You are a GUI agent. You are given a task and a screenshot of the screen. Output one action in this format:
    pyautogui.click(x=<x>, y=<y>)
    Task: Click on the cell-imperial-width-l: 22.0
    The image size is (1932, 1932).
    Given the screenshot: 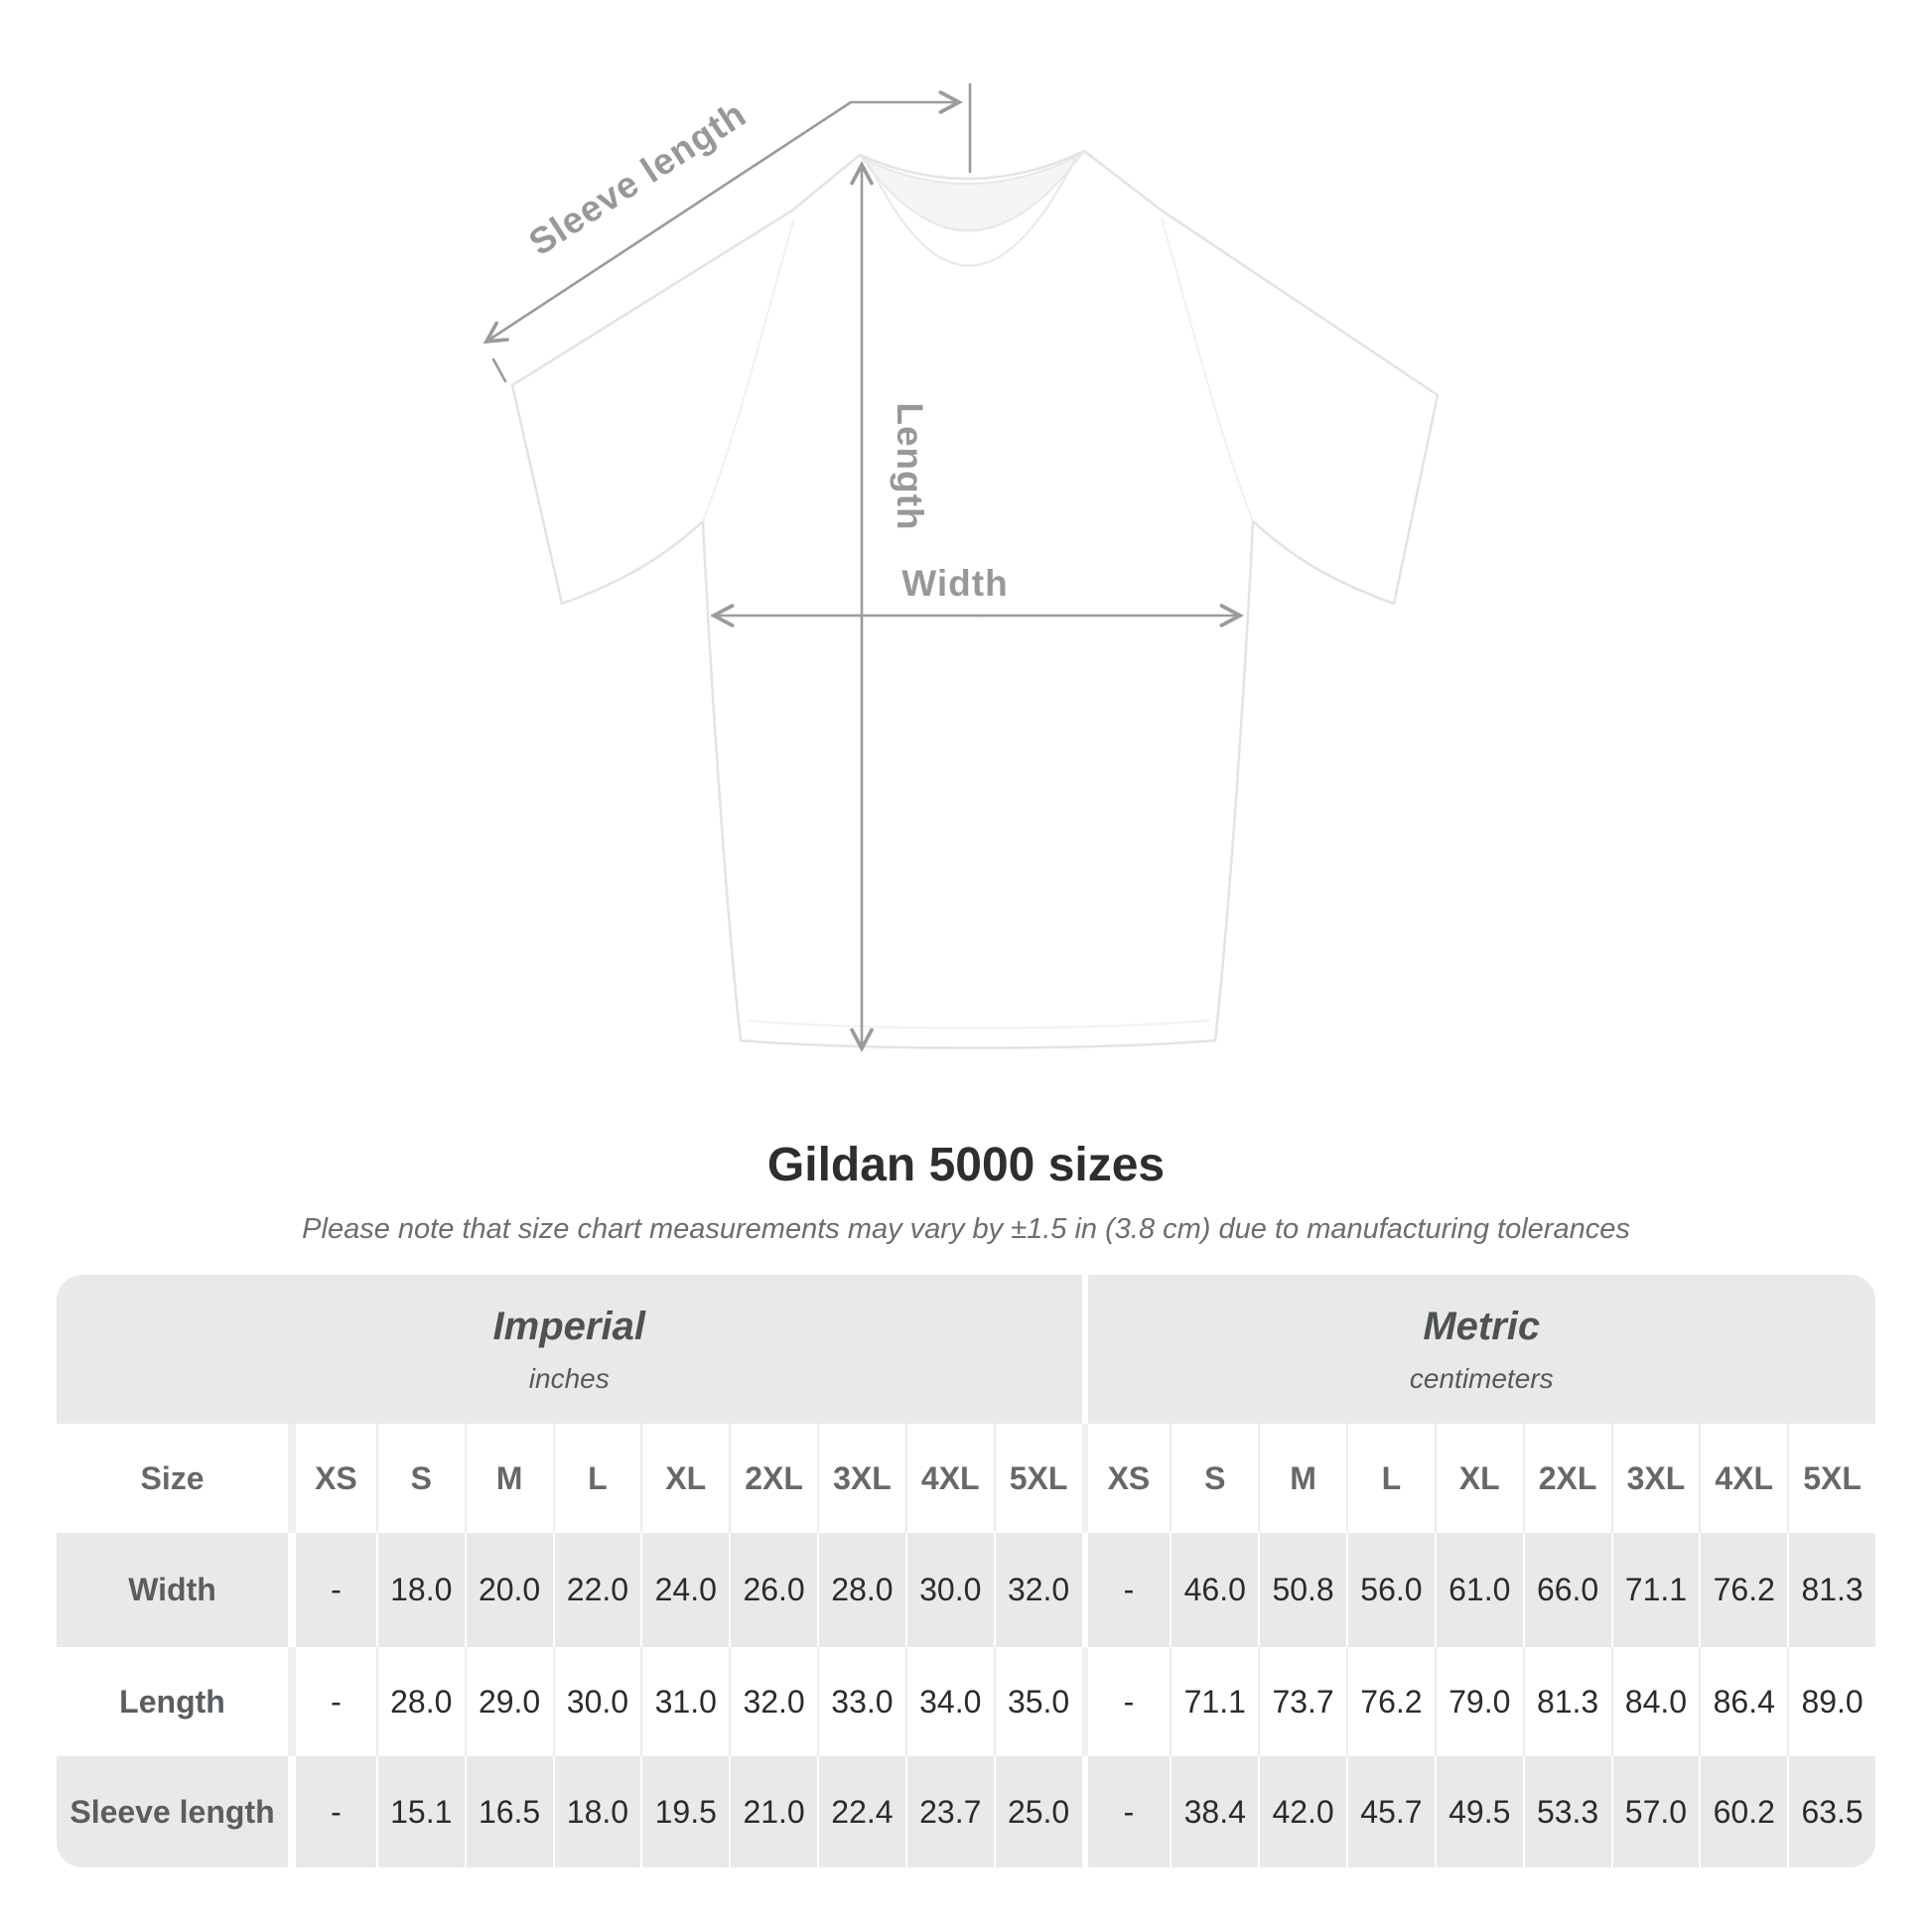 What is the action you would take?
    pyautogui.click(x=597, y=1590)
    